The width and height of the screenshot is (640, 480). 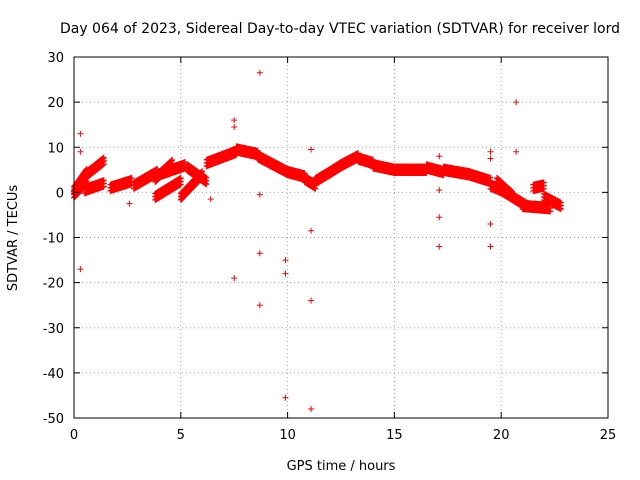 I want to click on x-tick-label: 10, so click(x=287, y=435).